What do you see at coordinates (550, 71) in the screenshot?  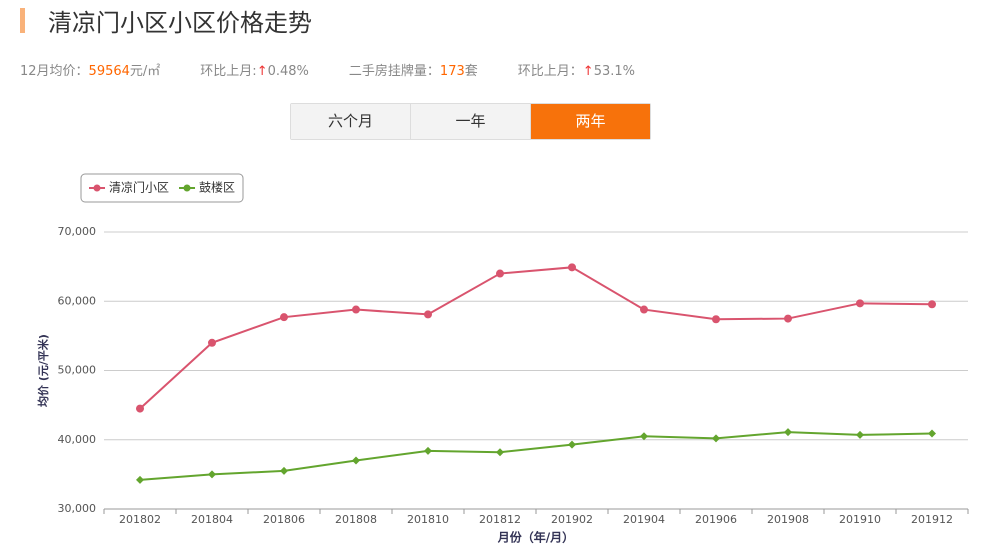 I see `stat-label: 环比上月：` at bounding box center [550, 71].